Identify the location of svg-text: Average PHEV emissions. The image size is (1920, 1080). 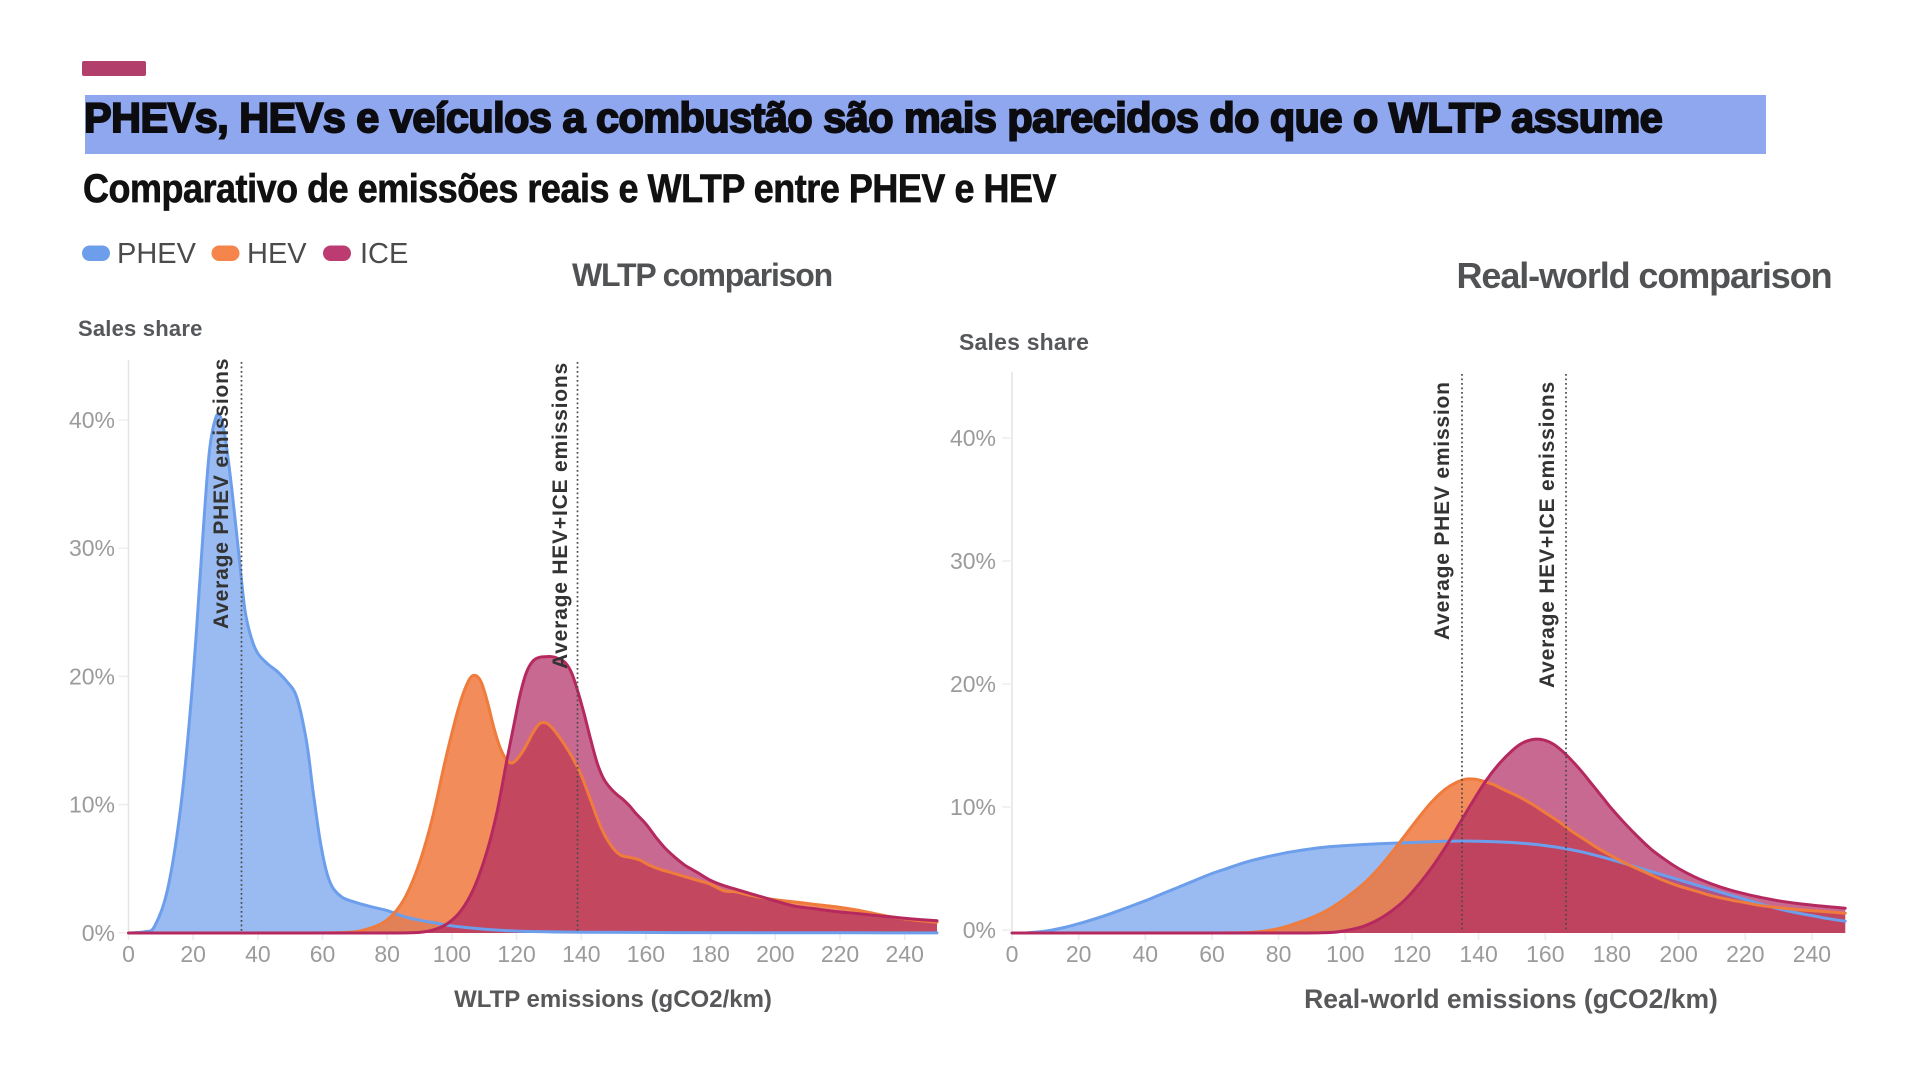
(221, 493).